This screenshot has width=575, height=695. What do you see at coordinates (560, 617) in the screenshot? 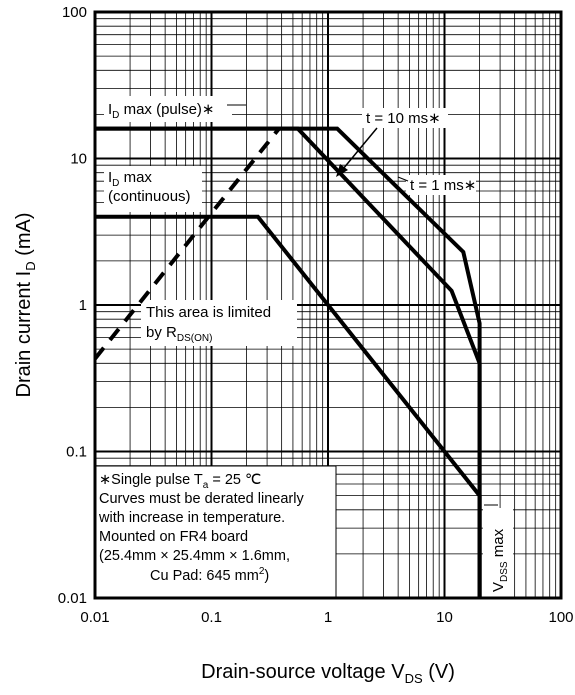
I see `x-tick-label: 100` at bounding box center [560, 617].